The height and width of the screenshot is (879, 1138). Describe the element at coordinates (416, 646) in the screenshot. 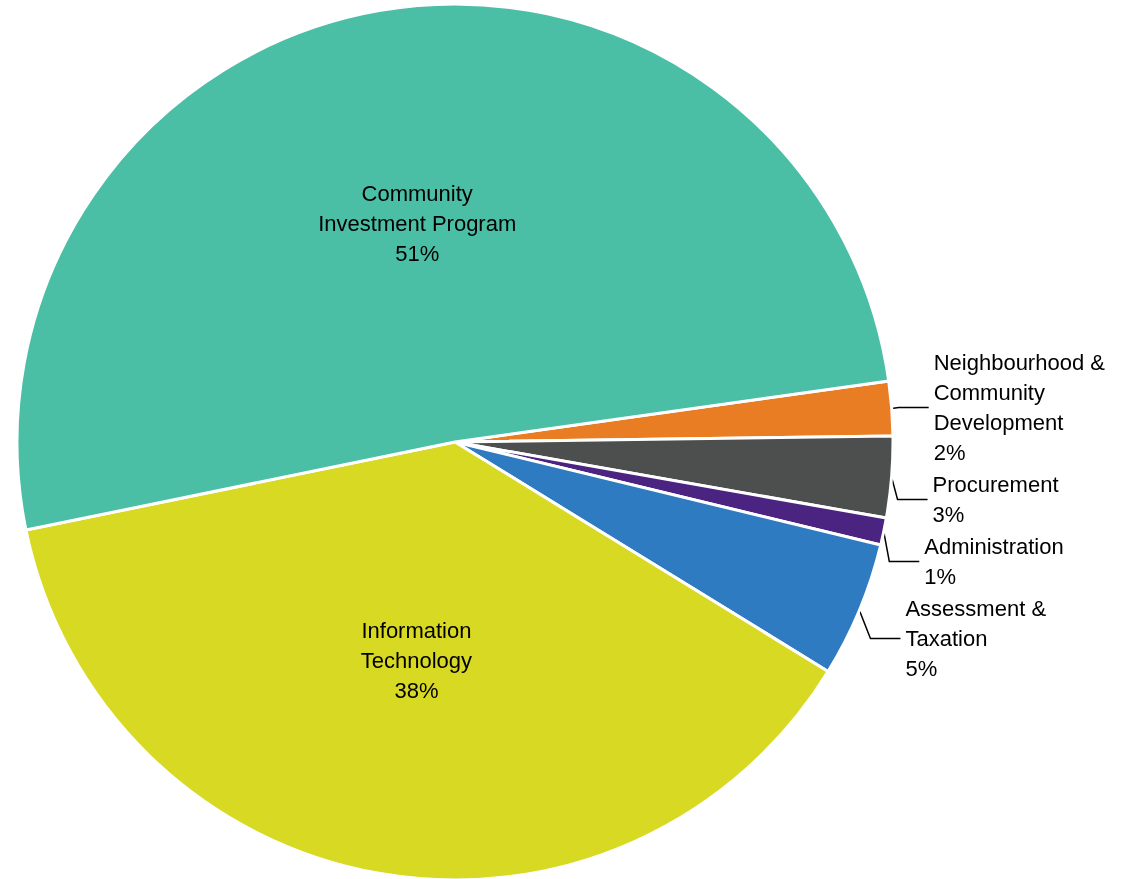

I see `slice-label: Information Technology` at that location.